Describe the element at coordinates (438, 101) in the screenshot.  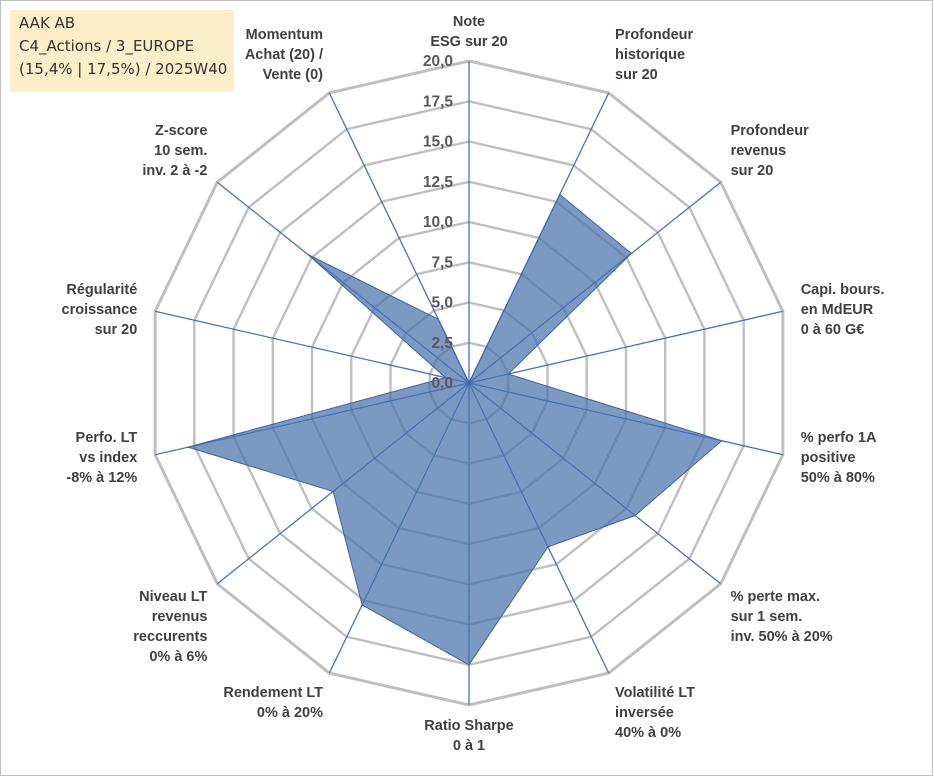
I see `tick-label: 17,5` at that location.